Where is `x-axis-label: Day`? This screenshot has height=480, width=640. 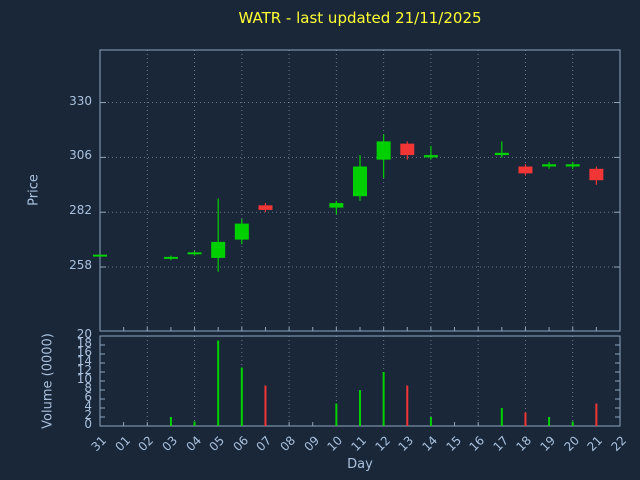
x-axis-label: Day is located at coordinates (360, 464).